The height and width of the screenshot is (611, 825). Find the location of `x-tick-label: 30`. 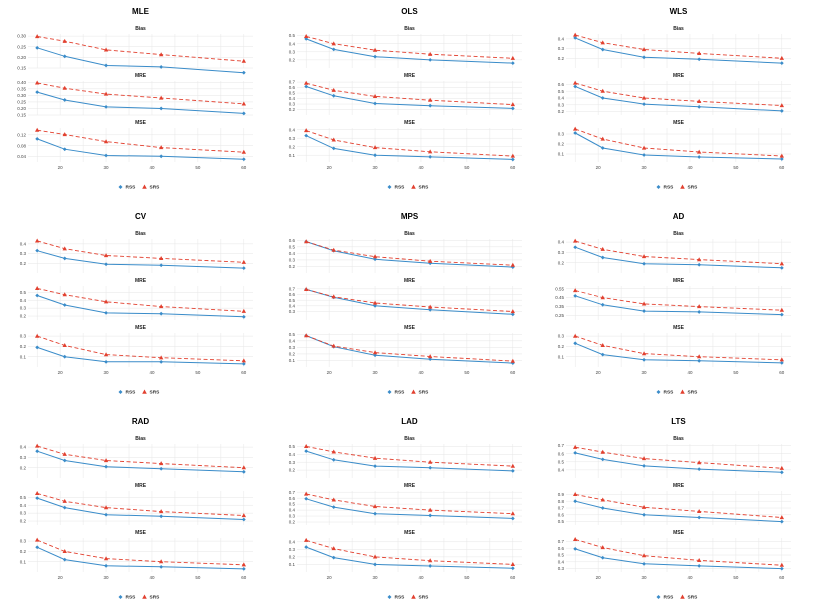

x-tick-label: 30 is located at coordinates (376, 167).